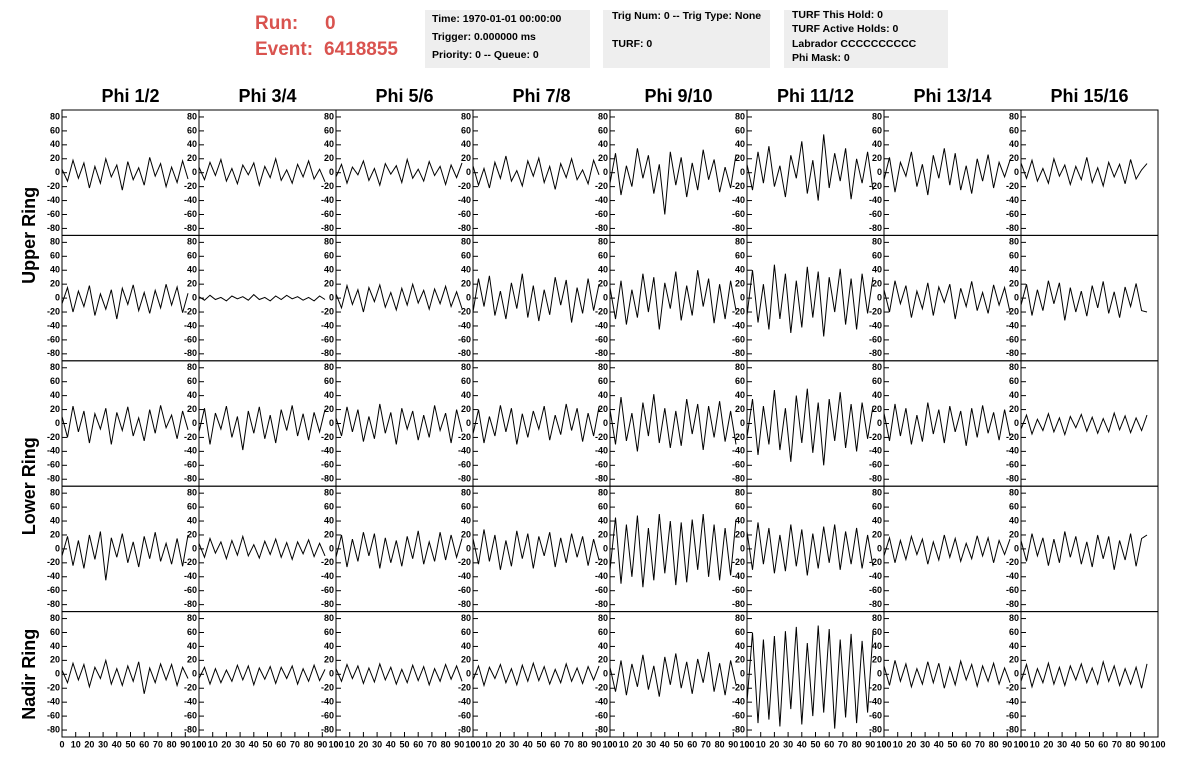  I want to click on x-tick-label: 100, so click(335, 744).